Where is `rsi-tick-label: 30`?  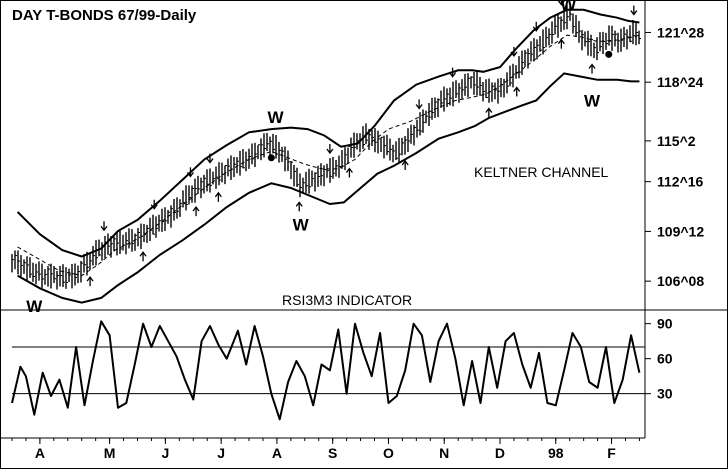 rsi-tick-label: 30 is located at coordinates (665, 394).